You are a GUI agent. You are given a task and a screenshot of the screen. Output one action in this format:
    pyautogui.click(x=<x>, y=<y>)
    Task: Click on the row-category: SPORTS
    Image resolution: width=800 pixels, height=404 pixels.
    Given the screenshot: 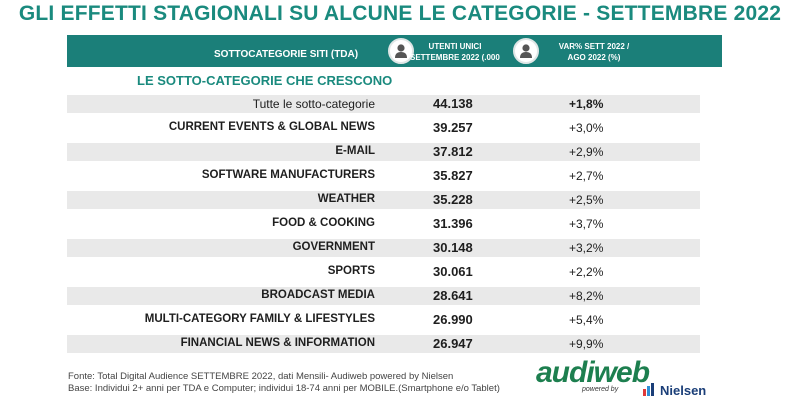 What is the action you would take?
    pyautogui.click(x=351, y=271)
    